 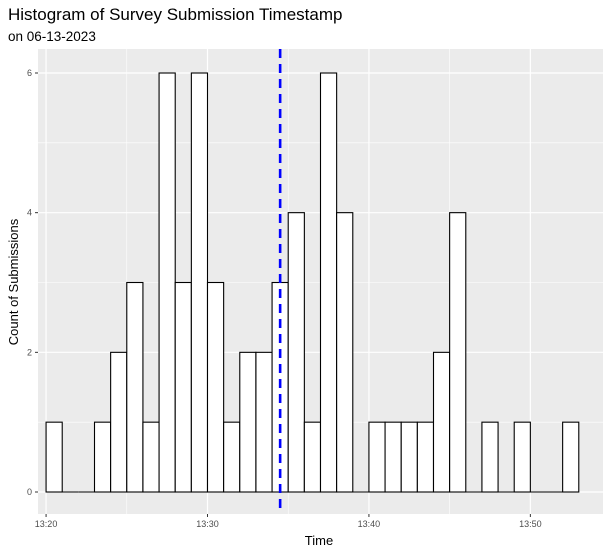 I want to click on x-tick-label: 13:20, so click(x=46, y=524).